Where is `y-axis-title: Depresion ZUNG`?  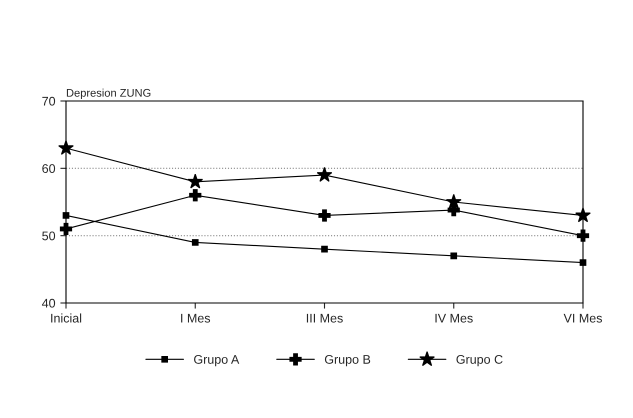 y-axis-title: Depresion ZUNG is located at coordinates (108, 93).